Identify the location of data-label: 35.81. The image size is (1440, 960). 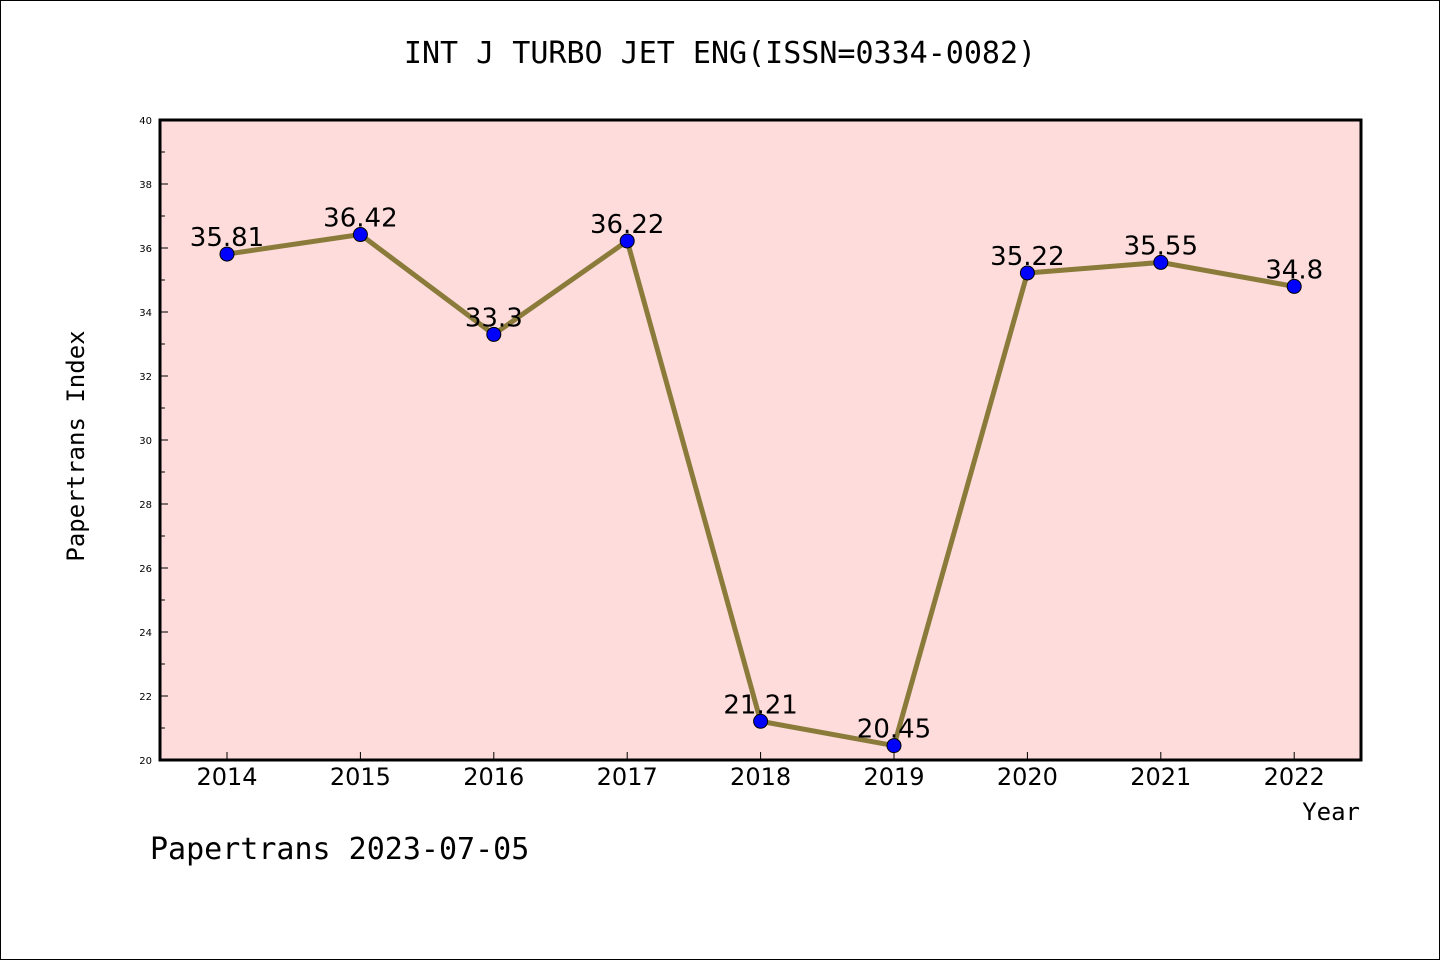
(227, 238).